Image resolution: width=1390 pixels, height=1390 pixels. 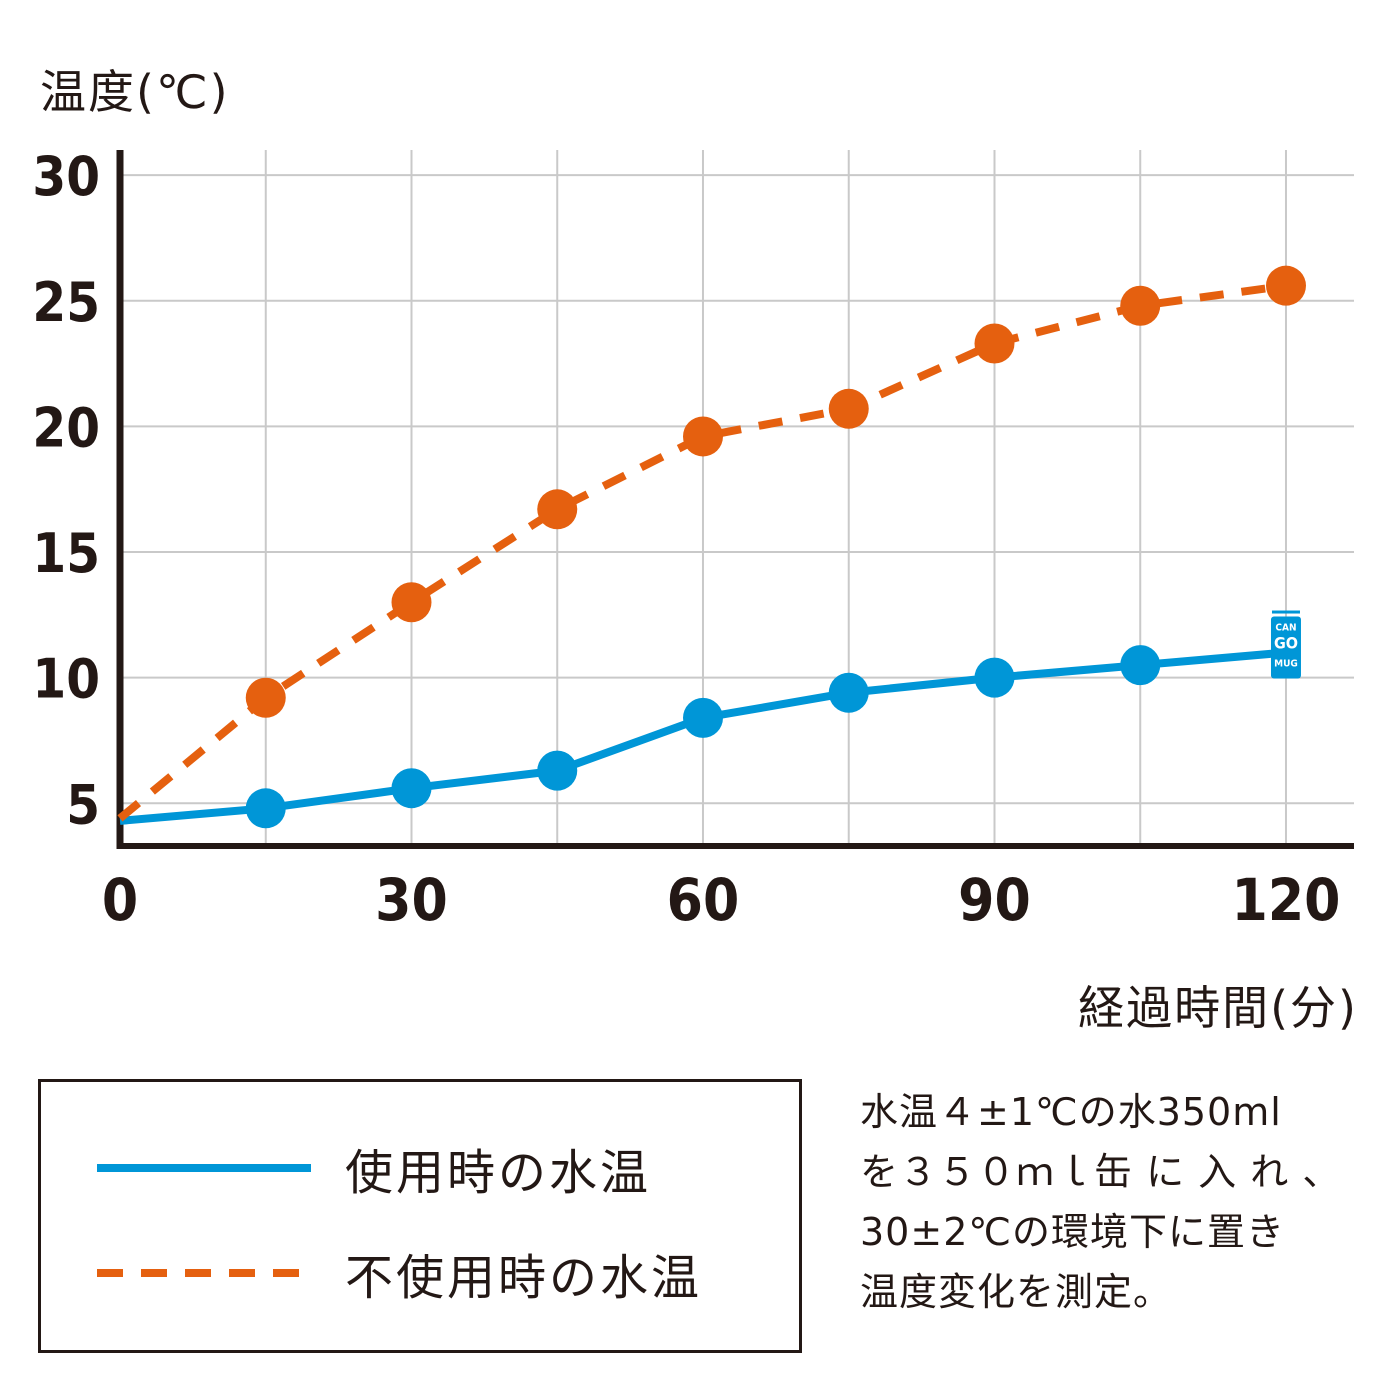 I want to click on x-axis-label: 経過時間(分), so click(x=1218, y=1008).